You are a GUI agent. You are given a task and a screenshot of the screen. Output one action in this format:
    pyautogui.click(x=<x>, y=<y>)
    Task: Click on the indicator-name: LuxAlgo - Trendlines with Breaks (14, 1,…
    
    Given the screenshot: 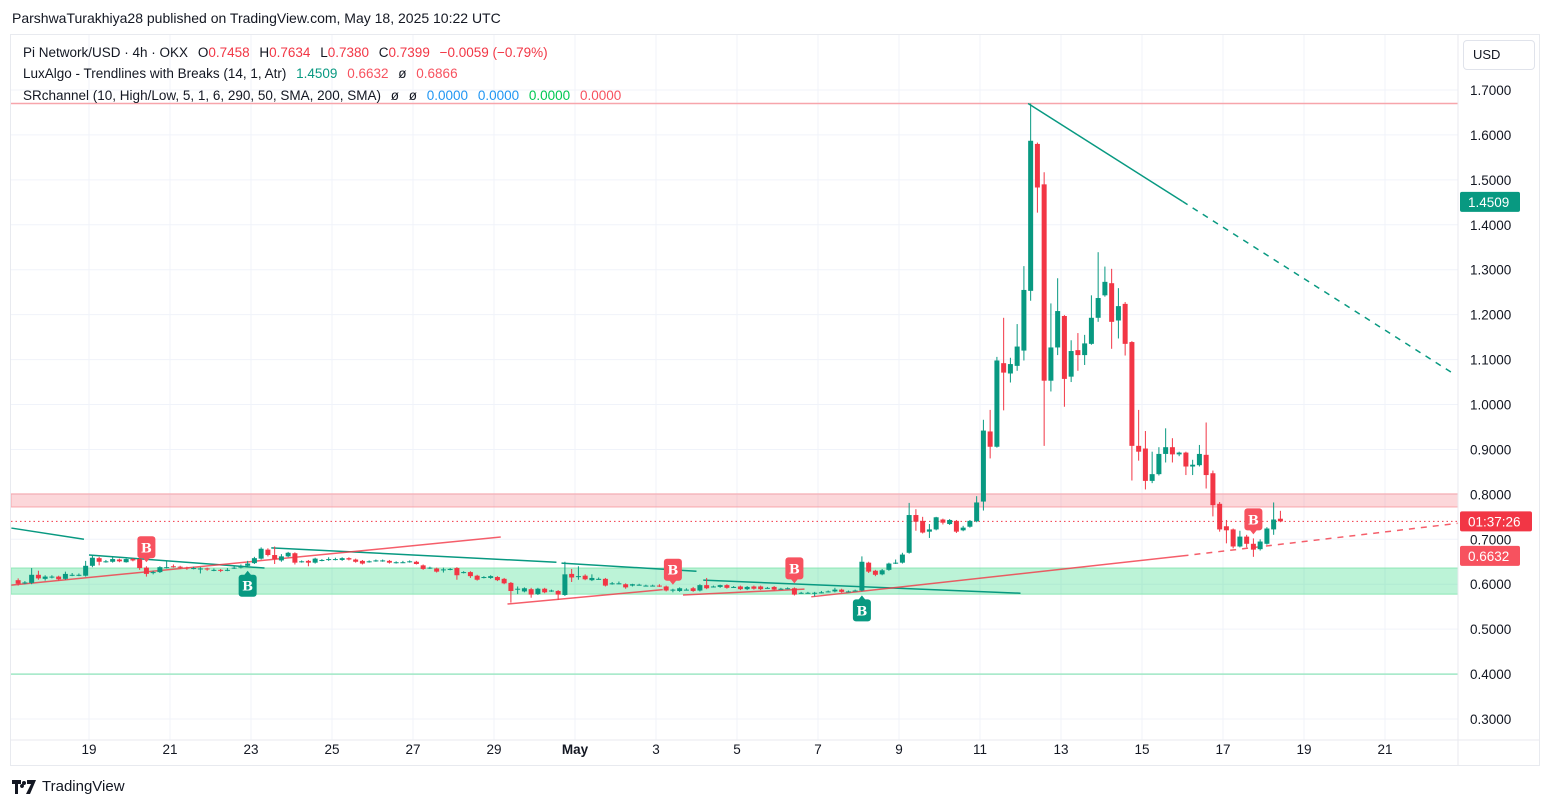 What is the action you would take?
    pyautogui.click(x=155, y=73)
    